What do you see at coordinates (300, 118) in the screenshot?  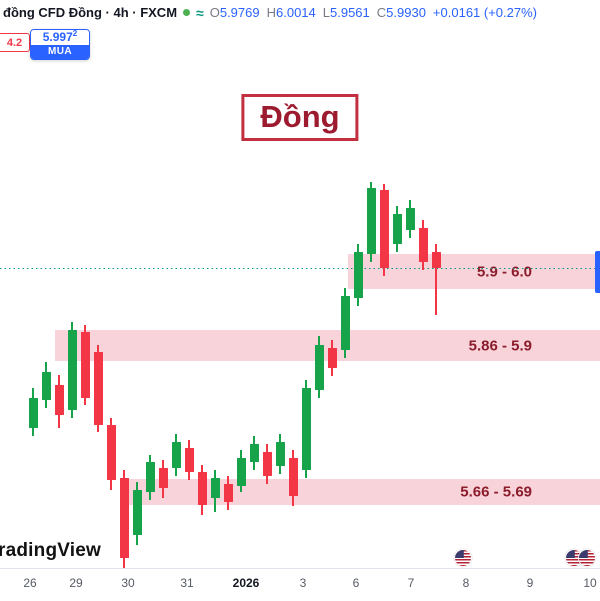 I see `chart-title-annotation: Đồng` at bounding box center [300, 118].